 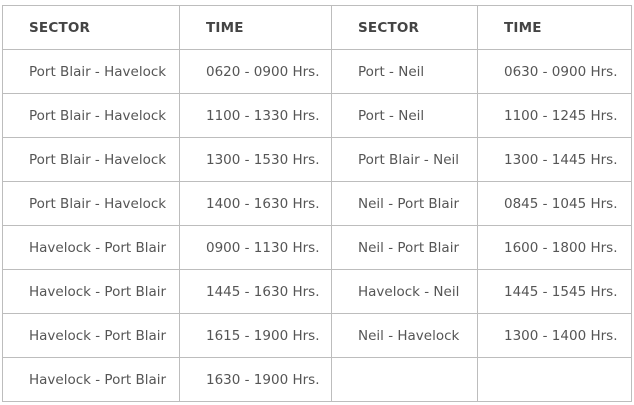 I want to click on header-sector-1: SECTOR, so click(x=91, y=27).